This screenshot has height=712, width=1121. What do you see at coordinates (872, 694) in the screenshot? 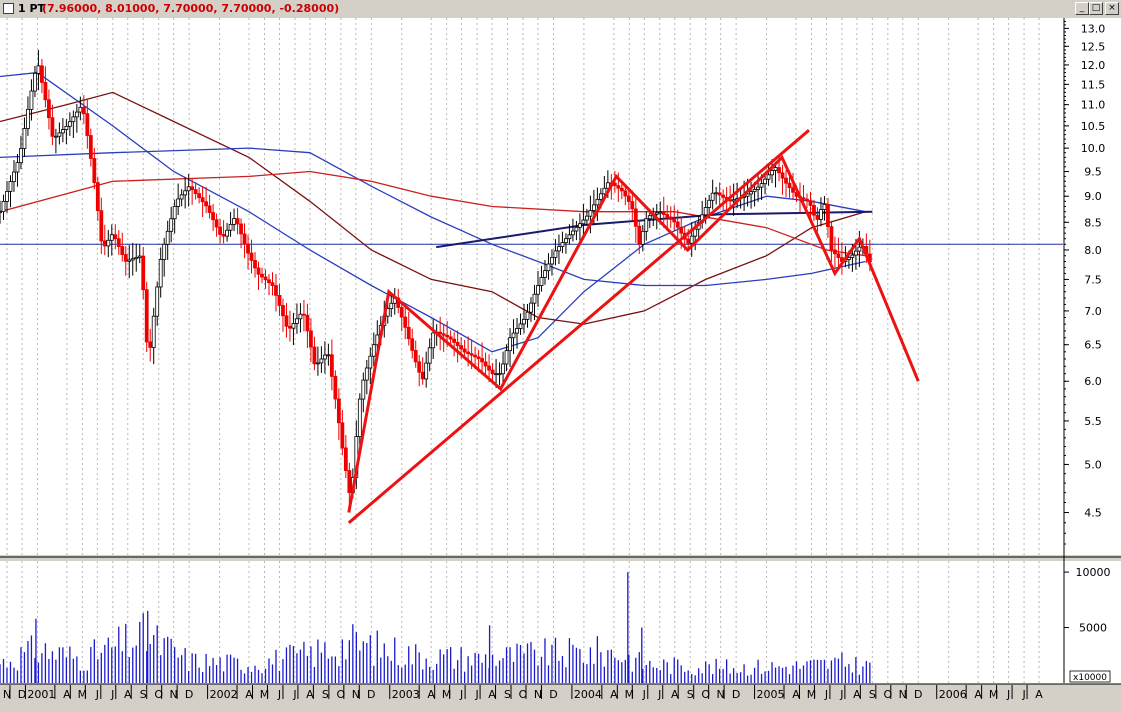
I see `month-label: S` at bounding box center [872, 694].